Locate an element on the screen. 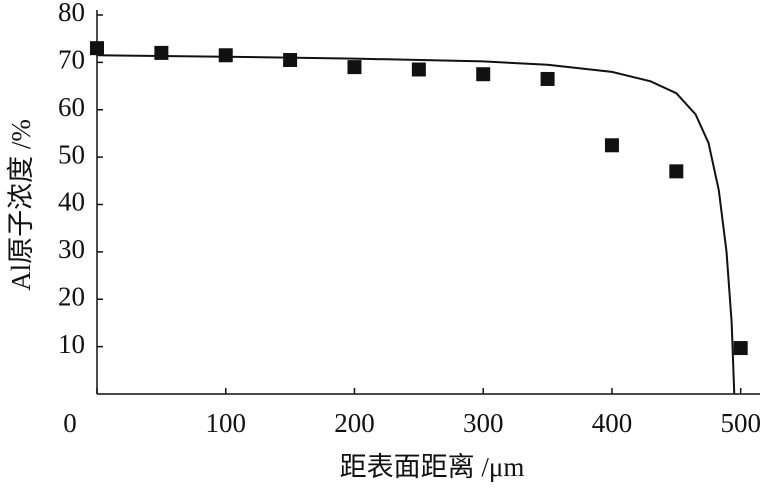 This screenshot has height=496, width=771. y-tick-label: 10 is located at coordinates (71, 344).